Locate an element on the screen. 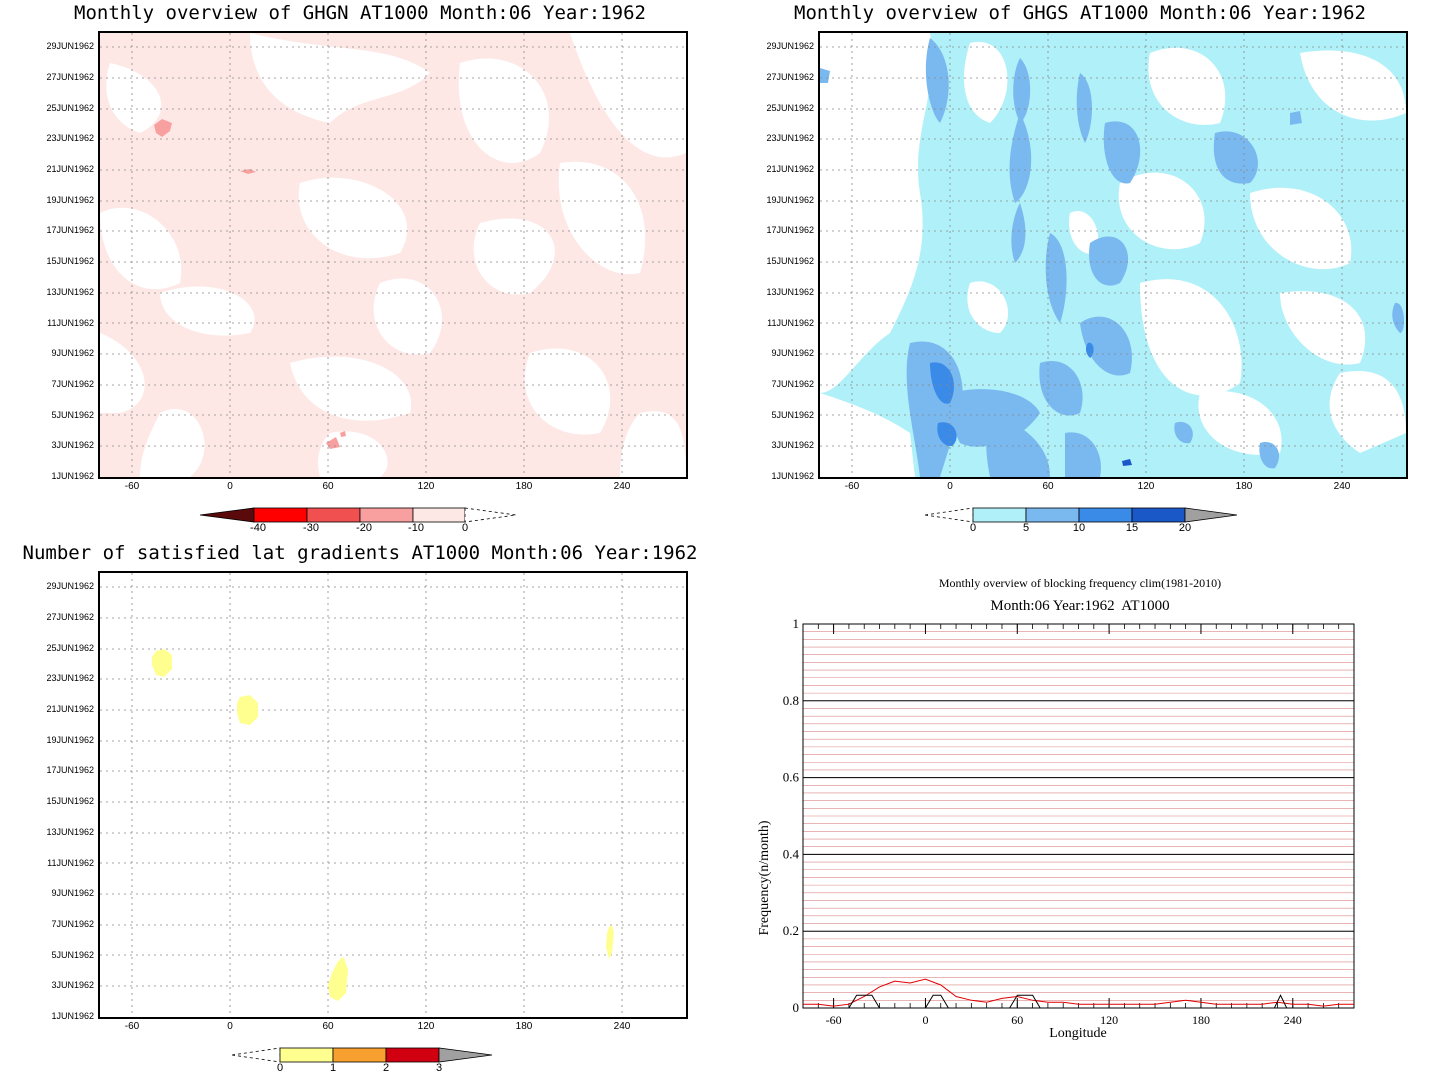 Image resolution: width=1440 pixels, height=1091 pixels. lat-cbar-label-3: 2 is located at coordinates (386, 1068).